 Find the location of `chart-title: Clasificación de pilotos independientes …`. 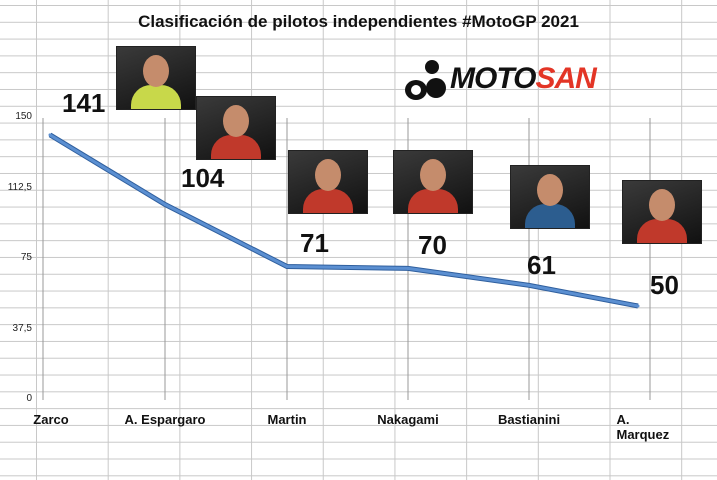

chart-title: Clasificación de pilotos independientes … is located at coordinates (358, 21).